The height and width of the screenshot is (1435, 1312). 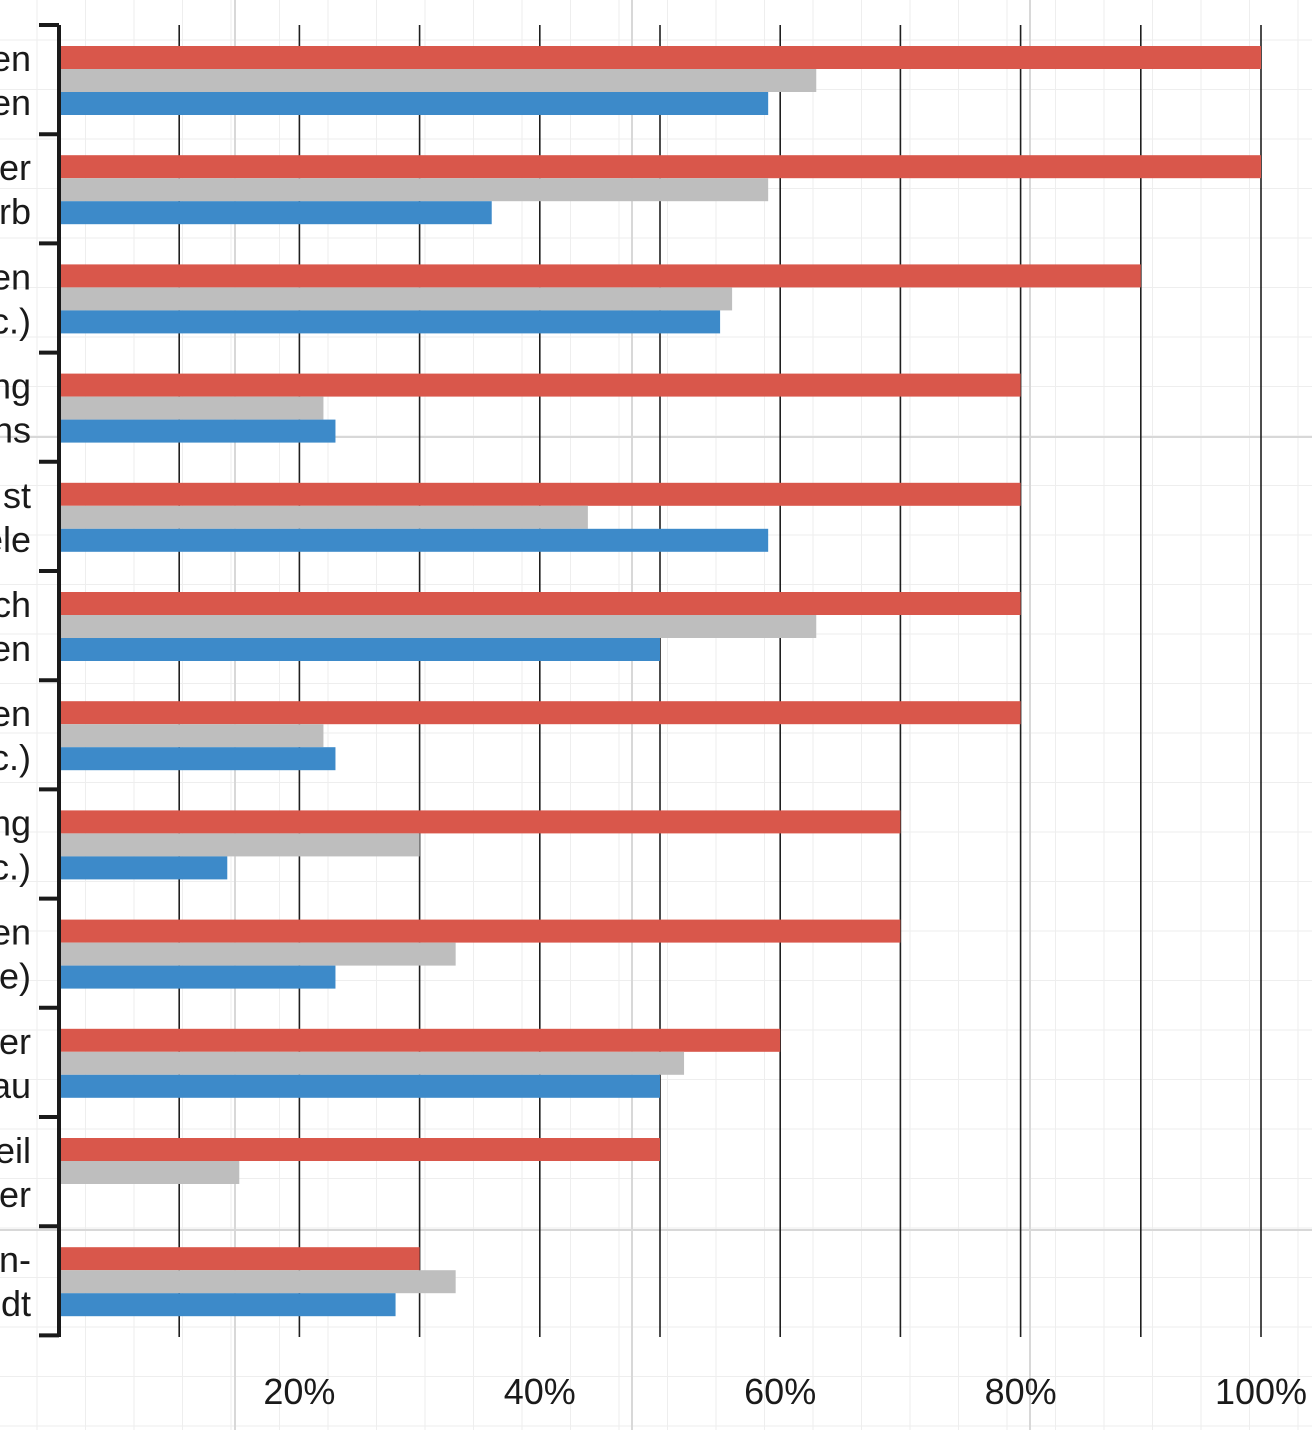 What do you see at coordinates (1261, 1391) in the screenshot?
I see `x-tick-label: 100%` at bounding box center [1261, 1391].